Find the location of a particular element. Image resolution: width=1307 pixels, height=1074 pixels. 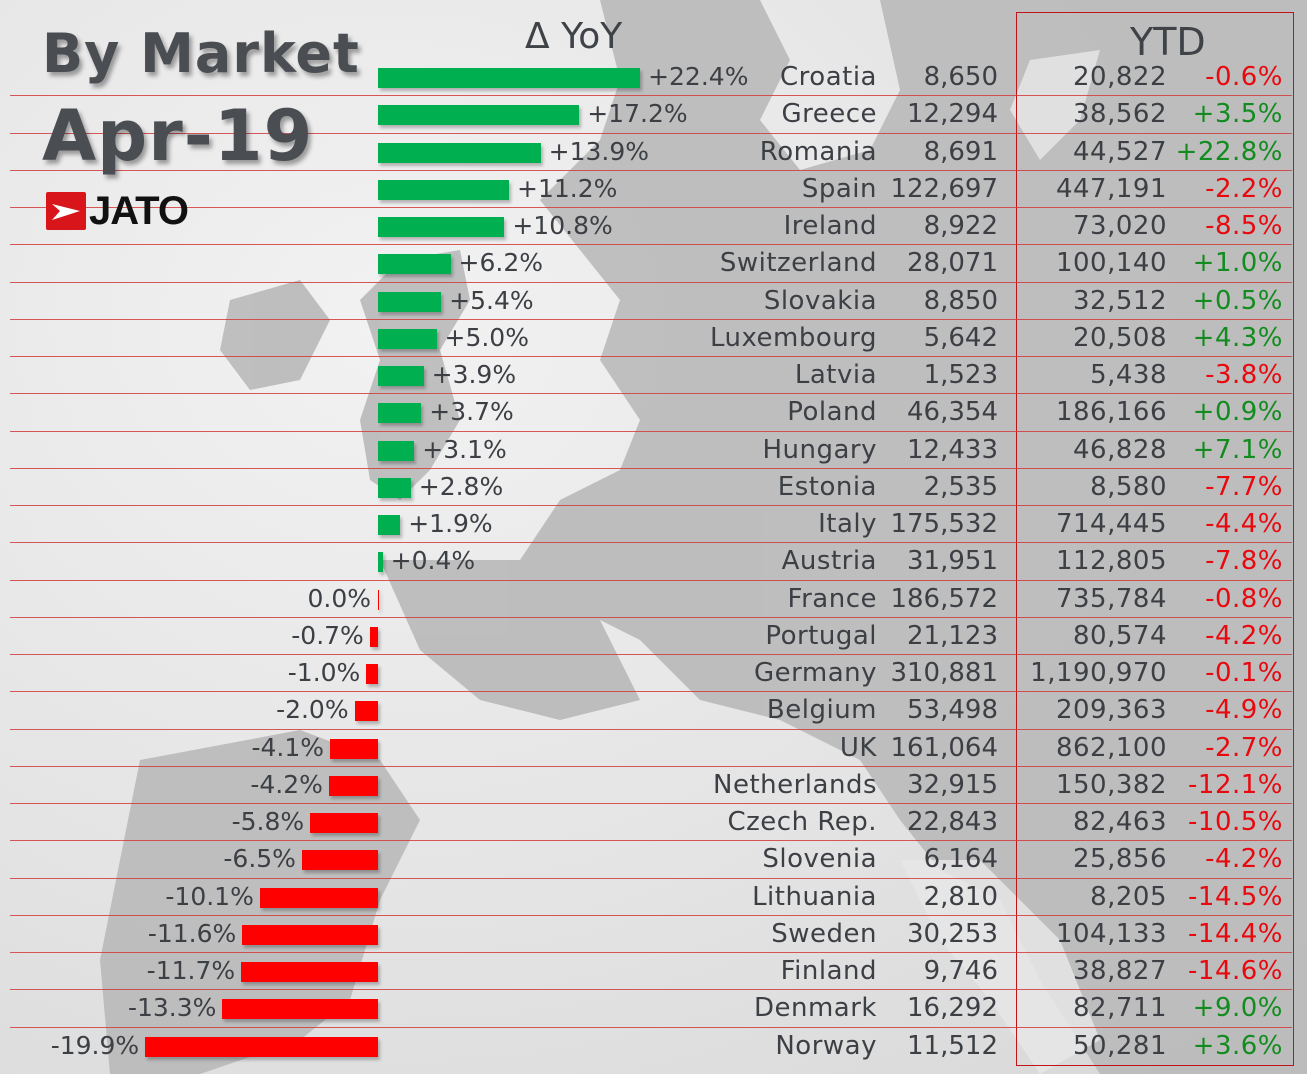

table-row: +22.4% Croatia 8,650 20,822 -0.6% is located at coordinates (653, 78).